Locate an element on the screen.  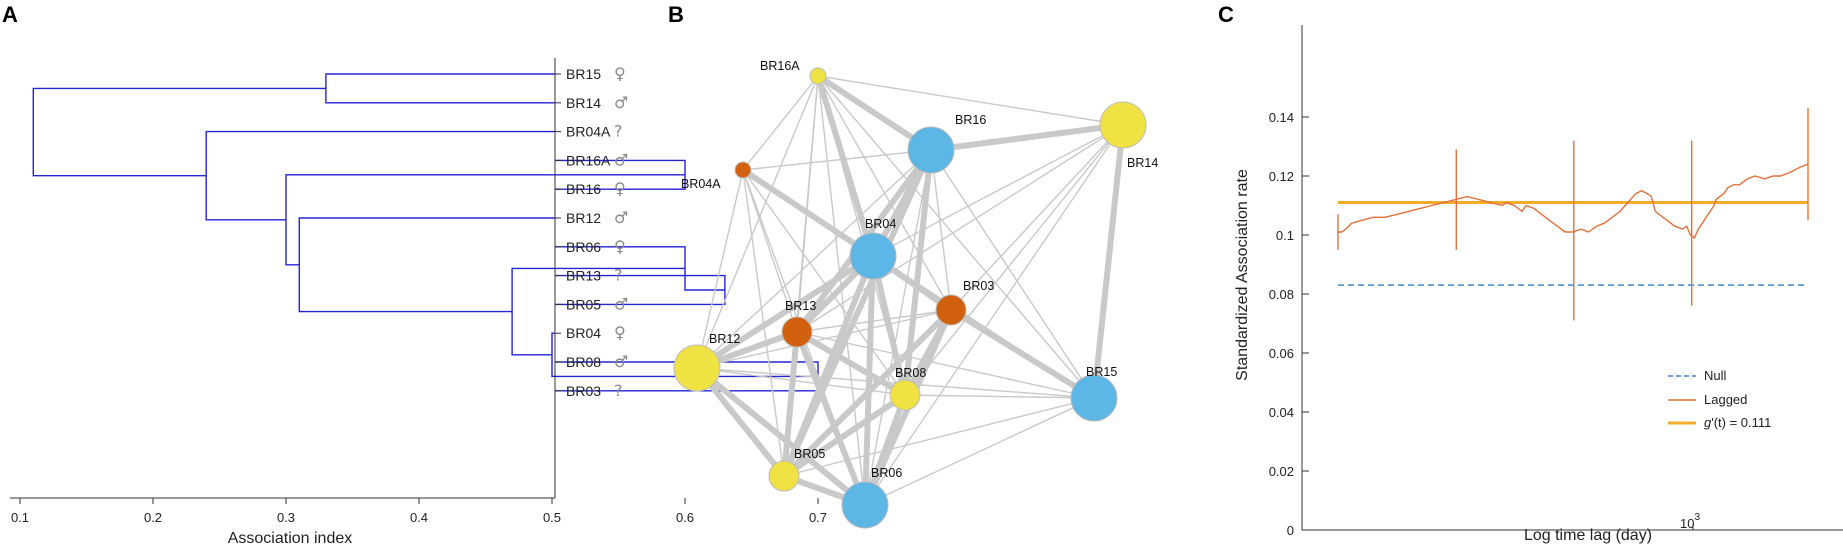
node-br12 is located at coordinates (697, 368).